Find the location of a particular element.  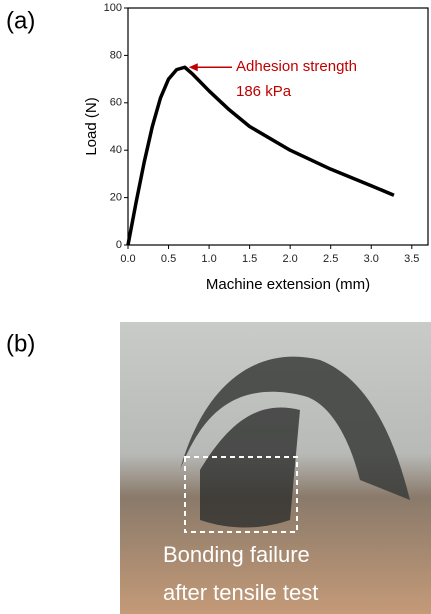

annotation-arrowhead is located at coordinates (193, 67).